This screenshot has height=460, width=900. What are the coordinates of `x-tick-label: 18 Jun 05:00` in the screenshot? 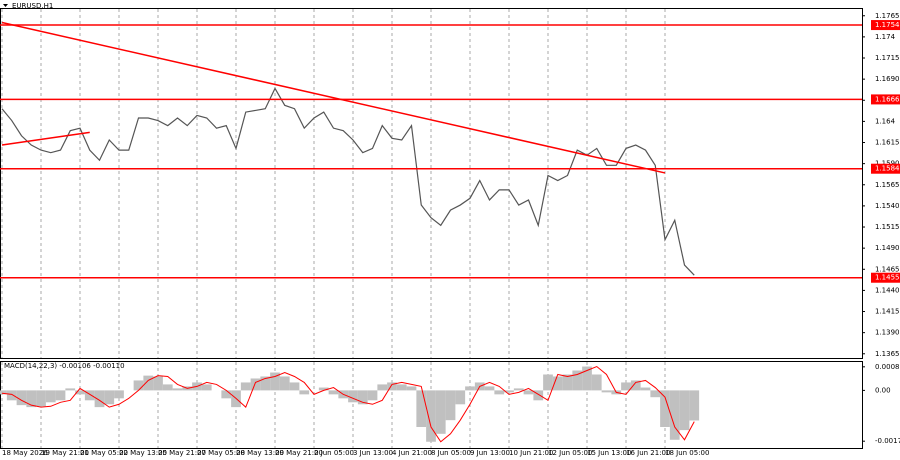 It's located at (687, 453).